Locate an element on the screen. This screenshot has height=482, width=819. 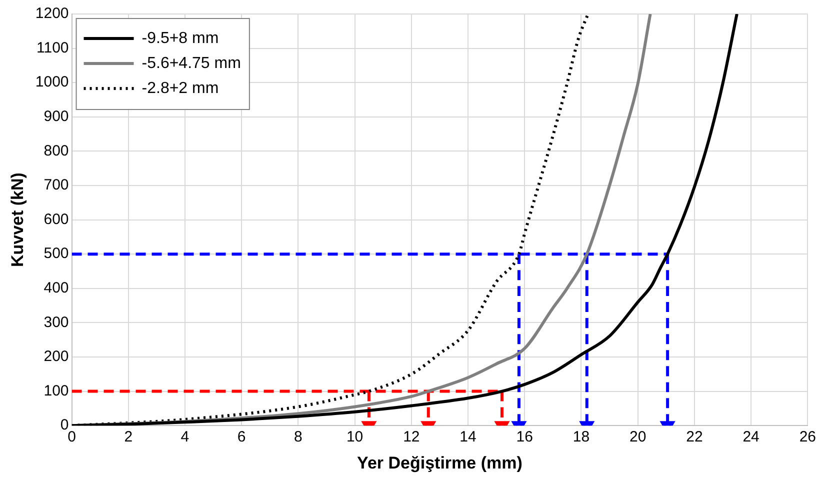
y-tick-label: 200 is located at coordinates (56, 357).